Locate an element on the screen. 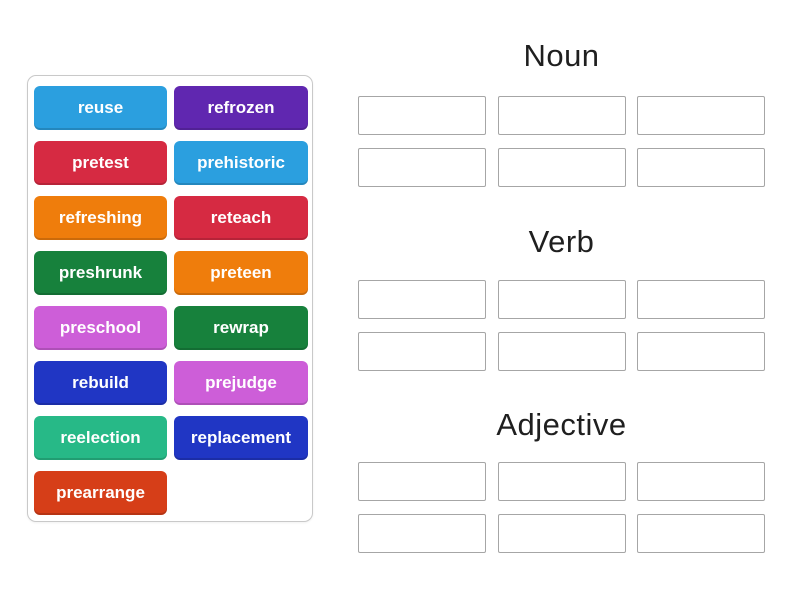 The width and height of the screenshot is (800, 600). word-tile-reuse: reuse is located at coordinates (100, 108).